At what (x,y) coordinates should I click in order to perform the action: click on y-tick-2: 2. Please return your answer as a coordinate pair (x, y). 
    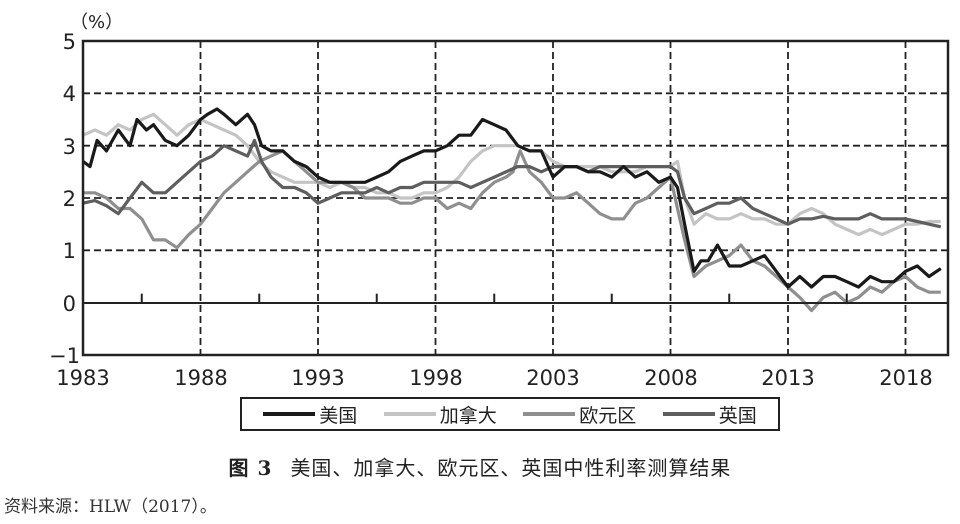
    Looking at the image, I should click on (69, 199).